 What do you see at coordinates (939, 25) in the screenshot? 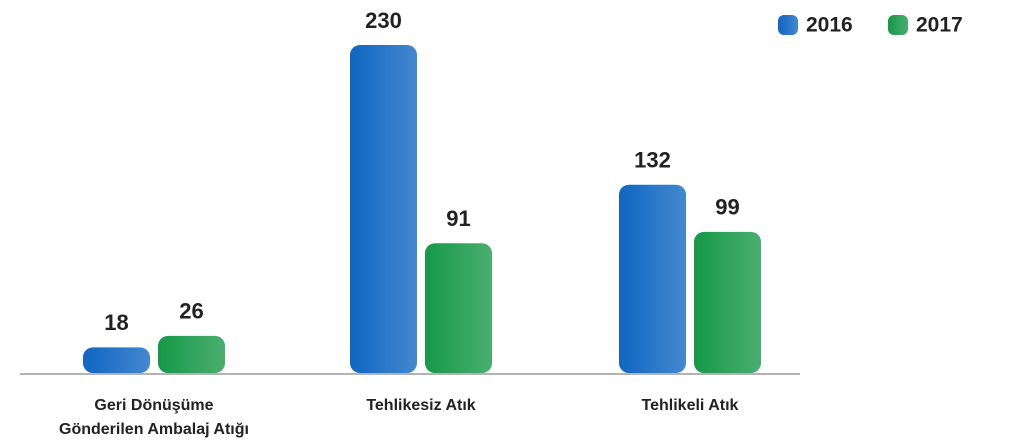
I see `legend-label: 2017` at bounding box center [939, 25].